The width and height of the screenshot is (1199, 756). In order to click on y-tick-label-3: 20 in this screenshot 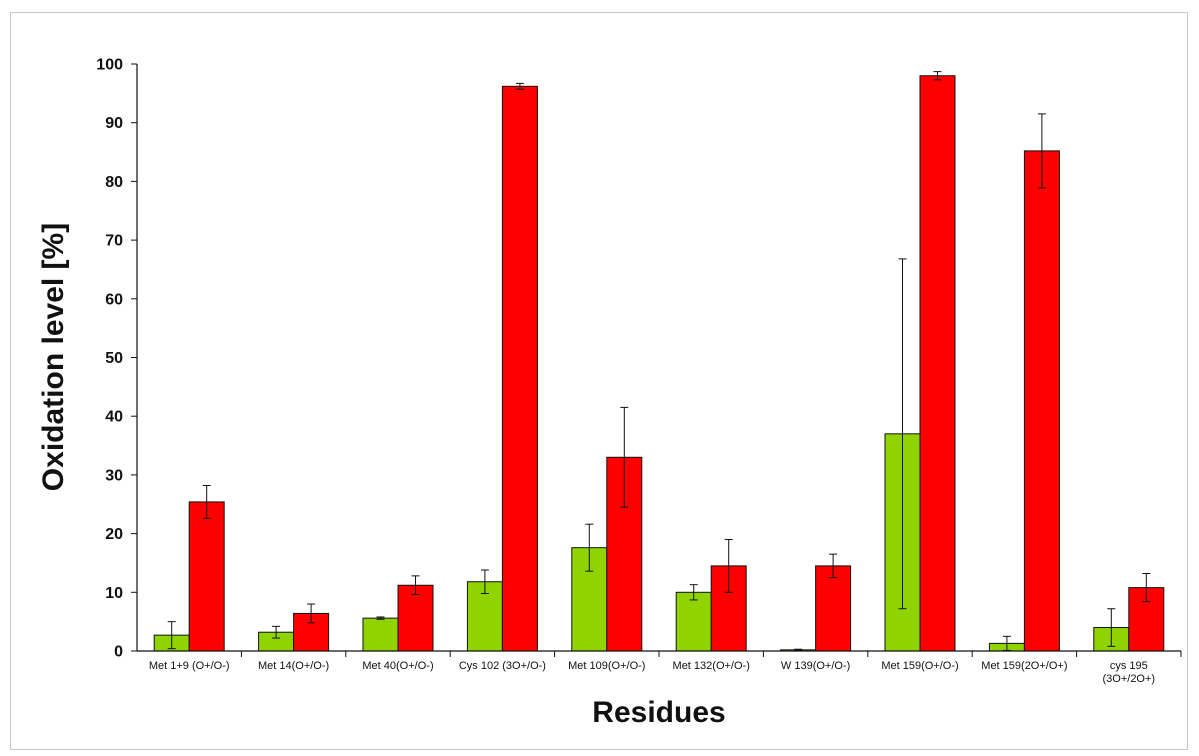, I will do `click(114, 534)`.